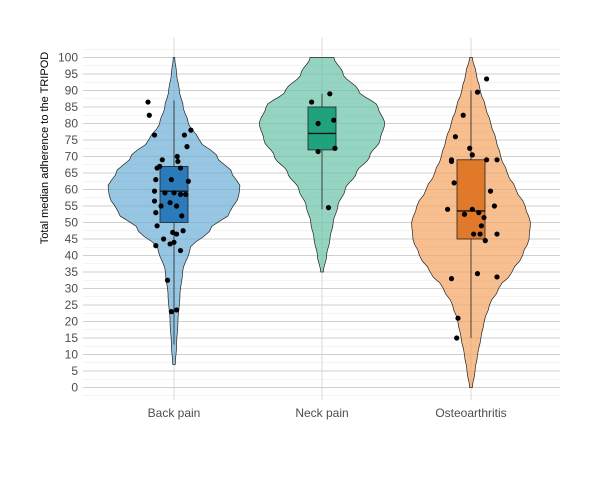 The image size is (601, 477). Describe the element at coordinates (72, 289) in the screenshot. I see `y-tick-label: 30` at that location.